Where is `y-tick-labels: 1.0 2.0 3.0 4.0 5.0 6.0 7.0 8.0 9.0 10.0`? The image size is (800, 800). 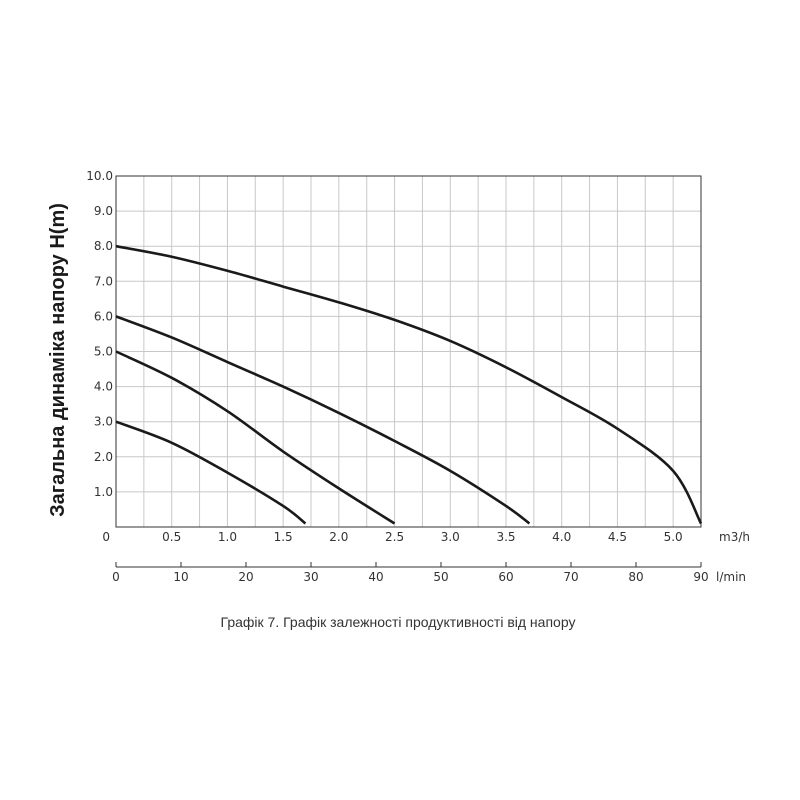 y-tick-labels: 1.0 2.0 3.0 4.0 5.0 6.0 7.0 8.0 9.0 10.0 is located at coordinates (99, 334).